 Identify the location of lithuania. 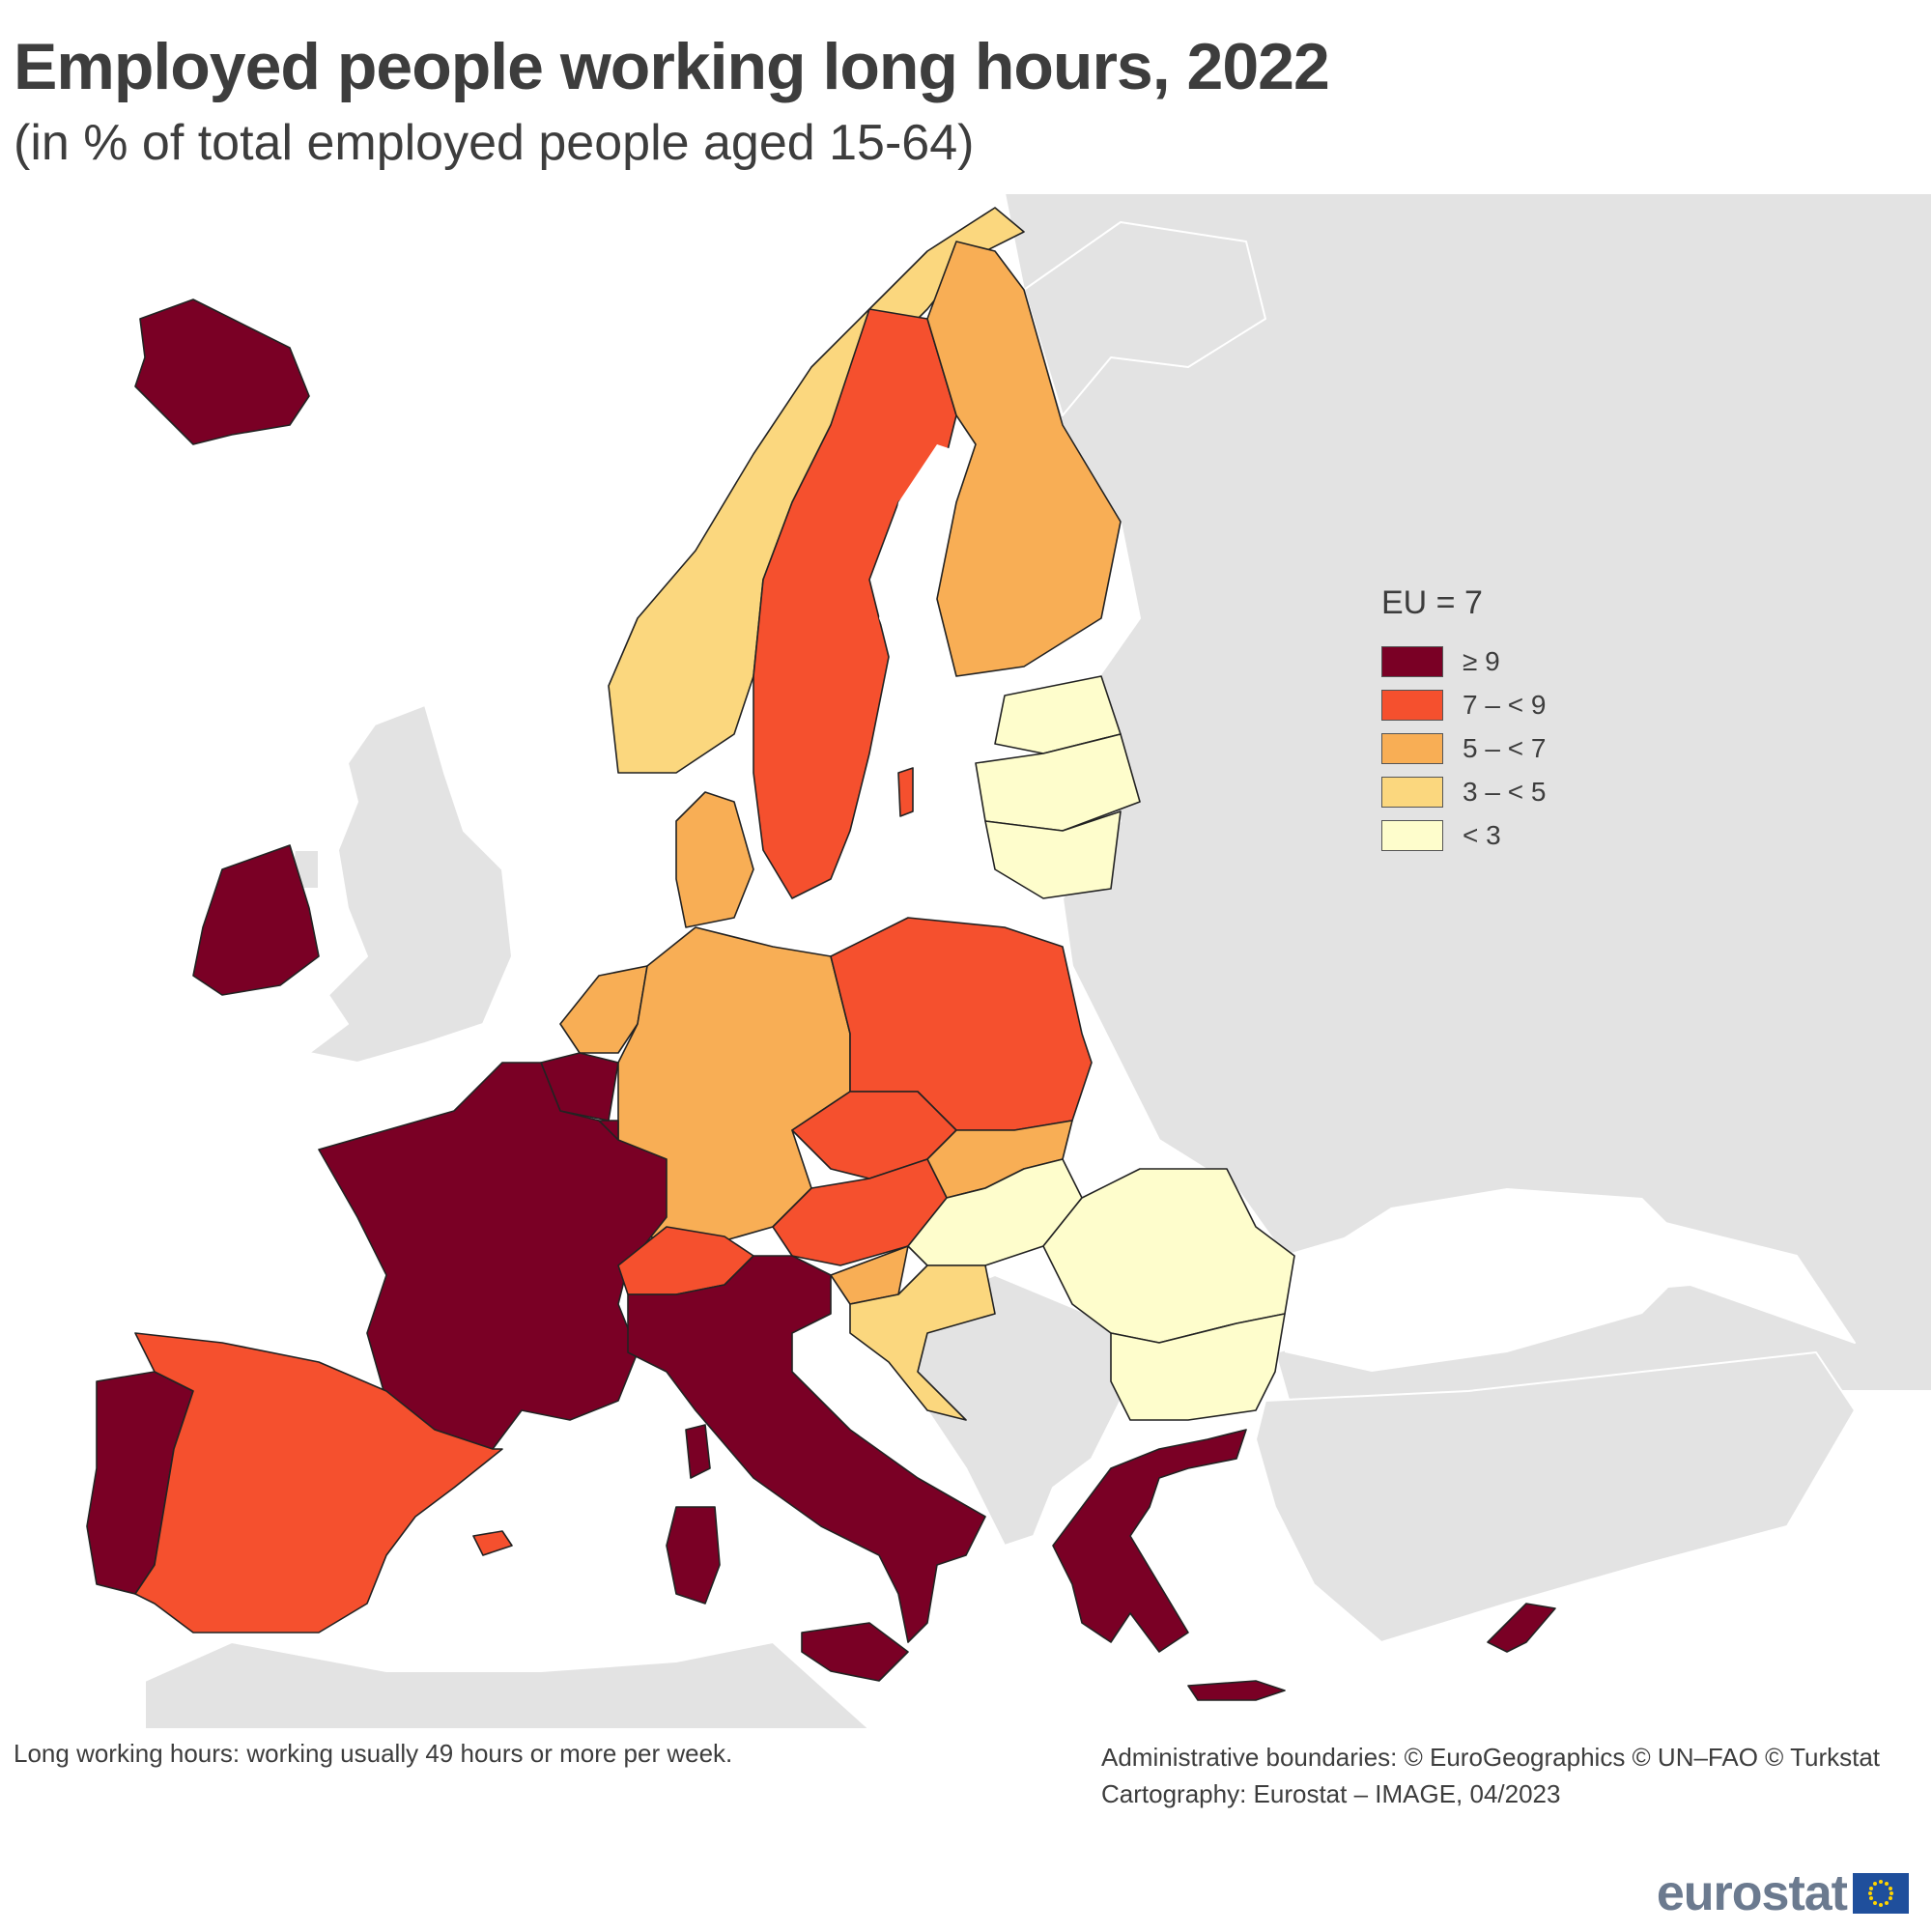
(1053, 854).